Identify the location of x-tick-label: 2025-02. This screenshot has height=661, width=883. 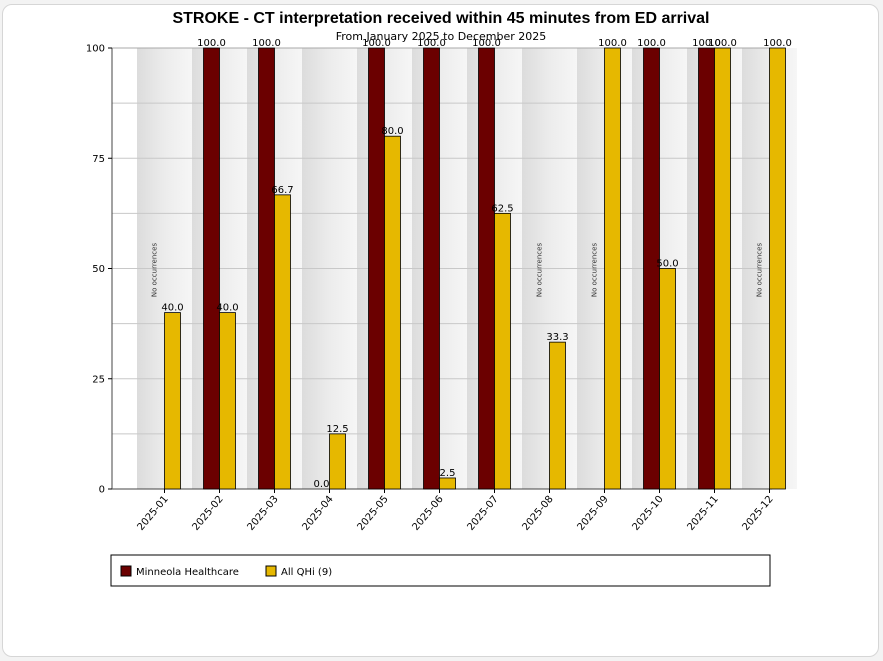
(208, 513).